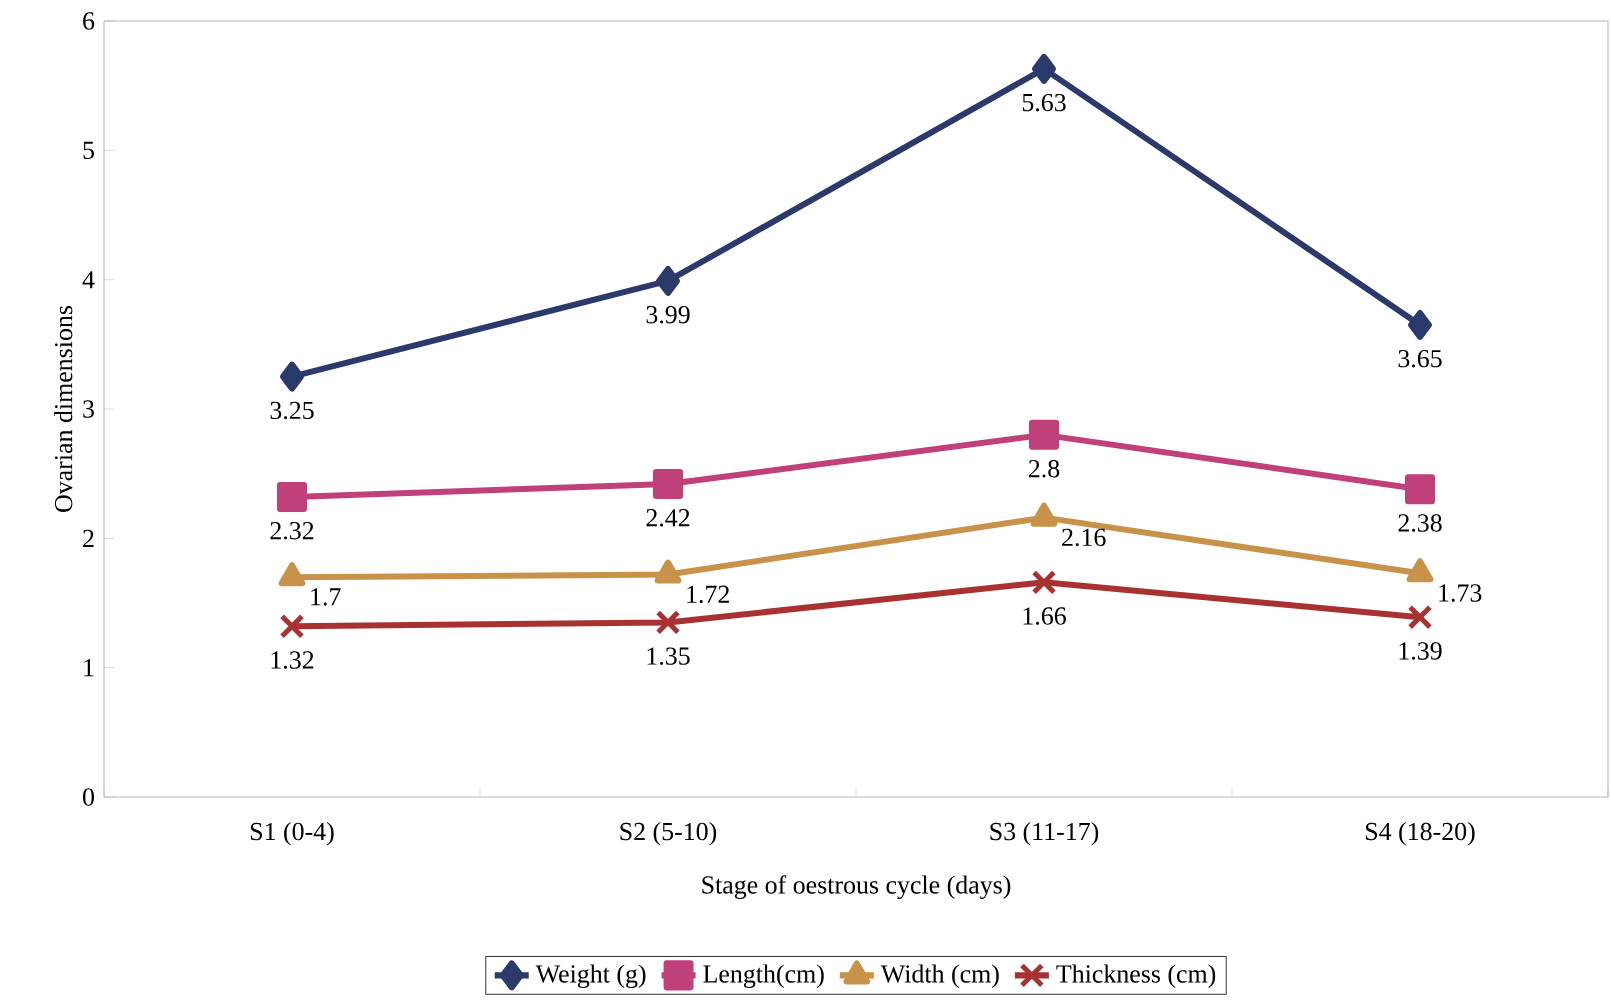 The image size is (1611, 1004). I want to click on y-axis-title: Ovarian dimensions, so click(63, 408).